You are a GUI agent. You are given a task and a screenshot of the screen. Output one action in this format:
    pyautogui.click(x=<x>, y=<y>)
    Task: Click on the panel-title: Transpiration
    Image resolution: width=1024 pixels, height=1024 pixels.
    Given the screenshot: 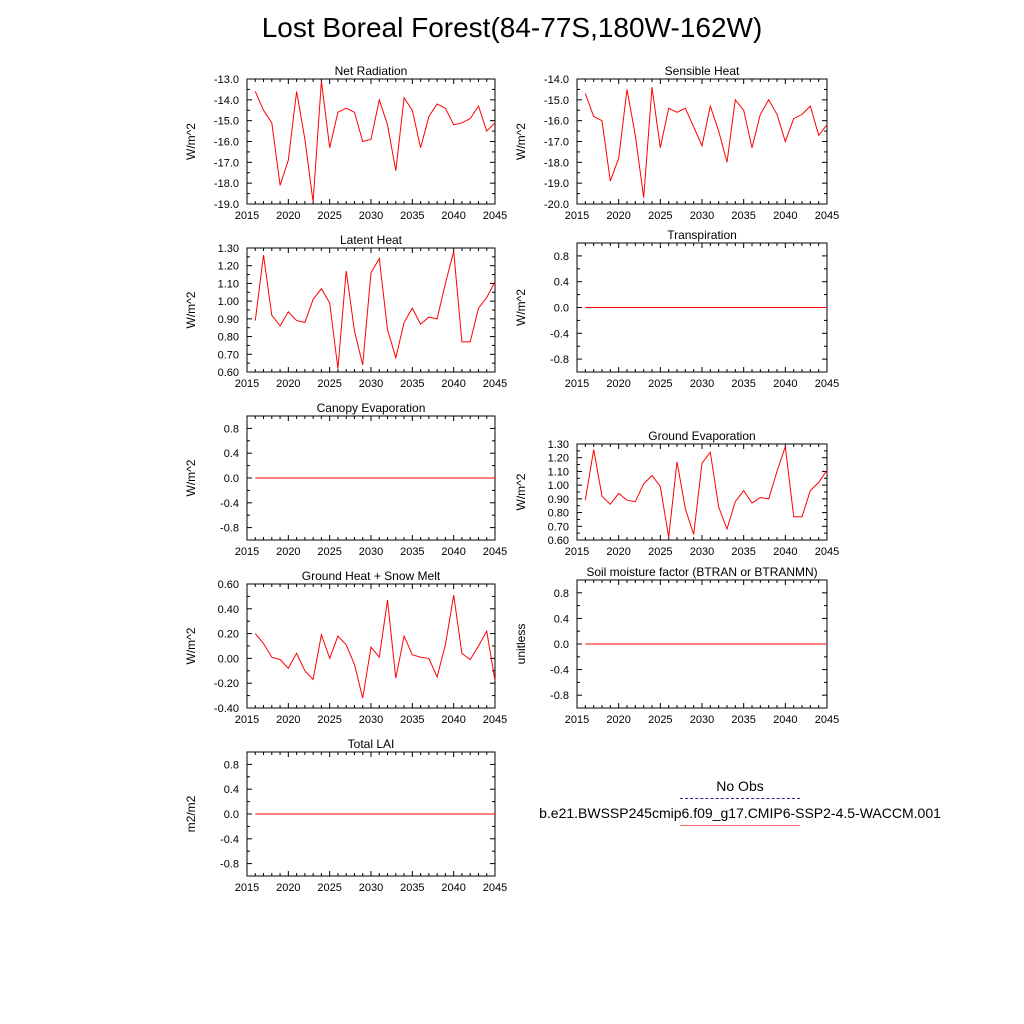 What is the action you would take?
    pyautogui.click(x=702, y=235)
    